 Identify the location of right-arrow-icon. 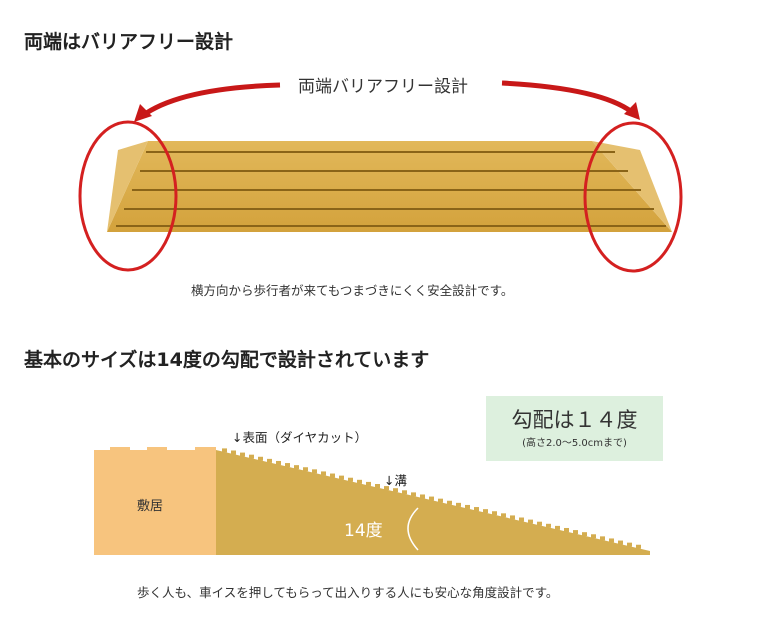
(567, 97).